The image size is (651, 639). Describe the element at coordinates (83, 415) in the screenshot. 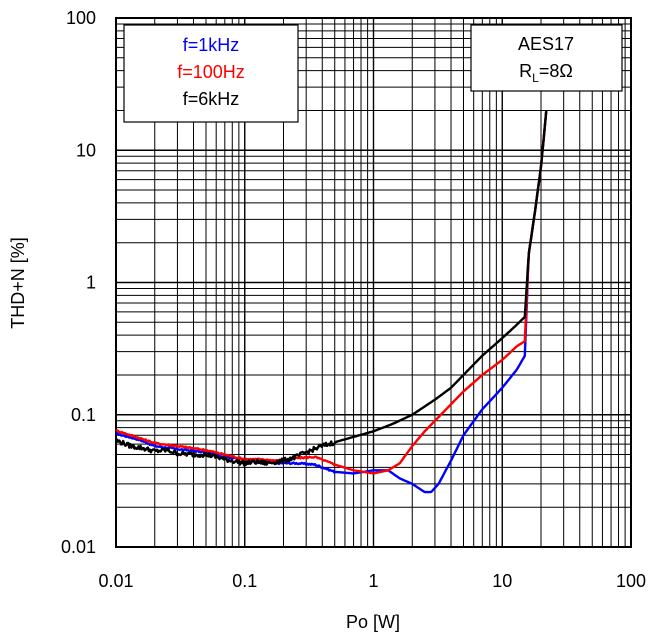

I see `y-tick-label: 0.1` at that location.